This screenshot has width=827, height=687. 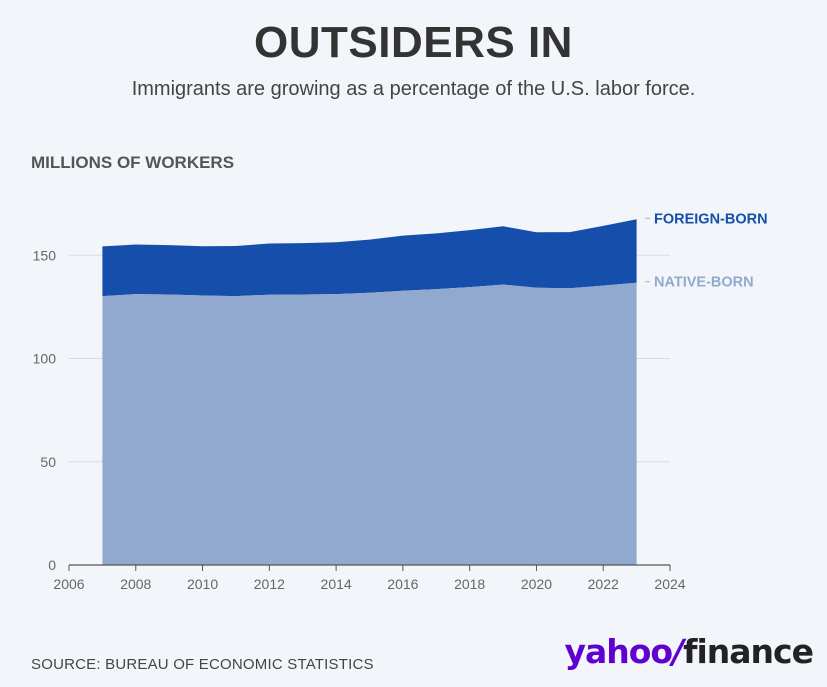 What do you see at coordinates (135, 584) in the screenshot?
I see `x-tick-label: 2008` at bounding box center [135, 584].